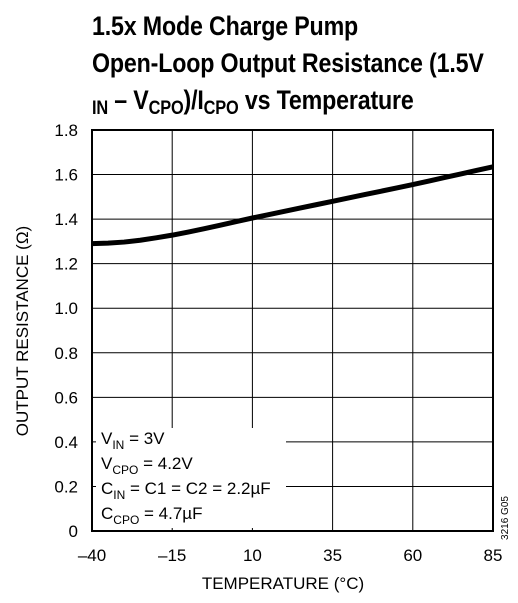 This screenshot has height=603, width=518. Describe the element at coordinates (191, 478) in the screenshot. I see `legend-backdrop` at that location.